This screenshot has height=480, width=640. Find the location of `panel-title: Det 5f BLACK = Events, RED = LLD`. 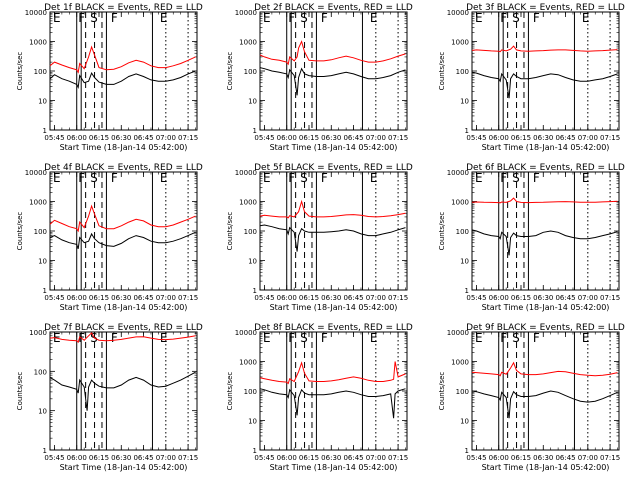

panel-title: Det 5f BLACK = Events, RED = LLD is located at coordinates (333, 168).